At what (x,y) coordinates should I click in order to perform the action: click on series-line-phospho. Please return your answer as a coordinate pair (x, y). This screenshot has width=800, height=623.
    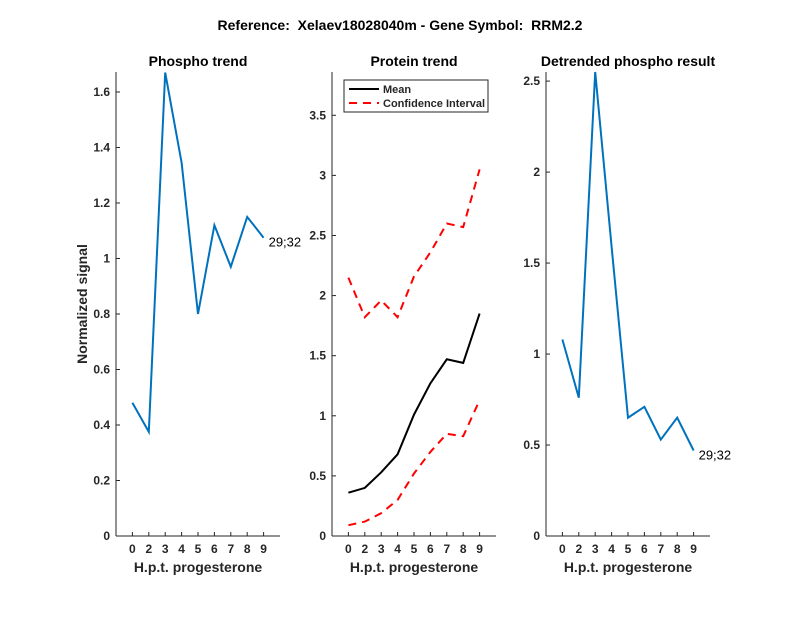
    Looking at the image, I should click on (198, 254).